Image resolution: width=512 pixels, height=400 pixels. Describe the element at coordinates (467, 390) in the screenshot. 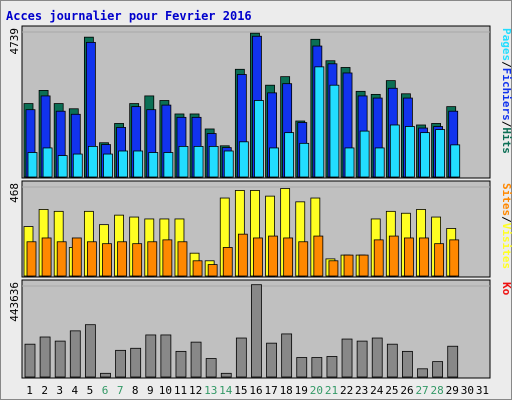

I see `x-tick-label-day-30: 30` at that location.